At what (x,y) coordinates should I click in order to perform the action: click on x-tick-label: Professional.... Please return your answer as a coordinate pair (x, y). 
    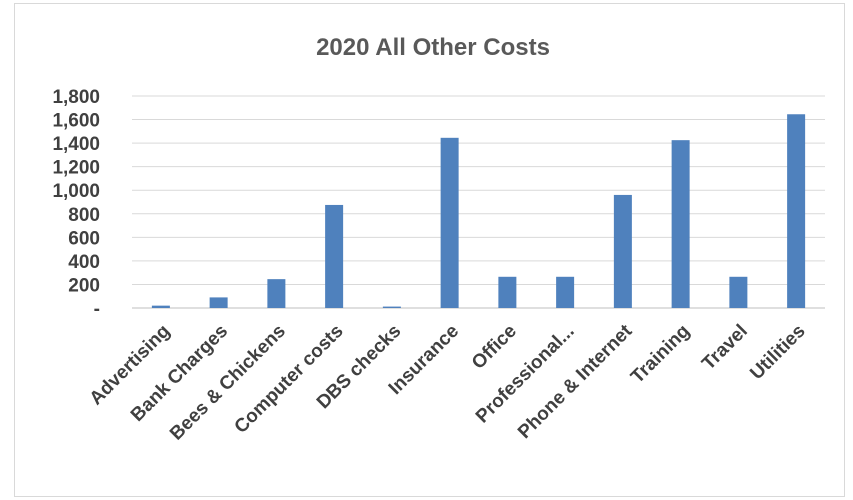
    Looking at the image, I should click on (525, 374).